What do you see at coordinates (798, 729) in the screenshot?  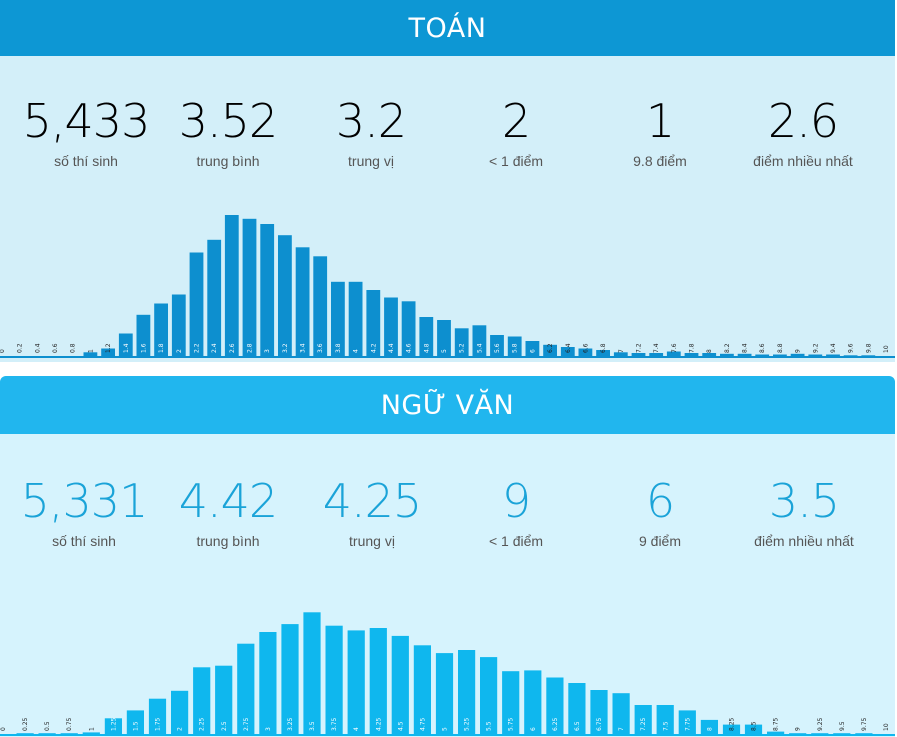 I see `x-tick-label: 9` at bounding box center [798, 729].